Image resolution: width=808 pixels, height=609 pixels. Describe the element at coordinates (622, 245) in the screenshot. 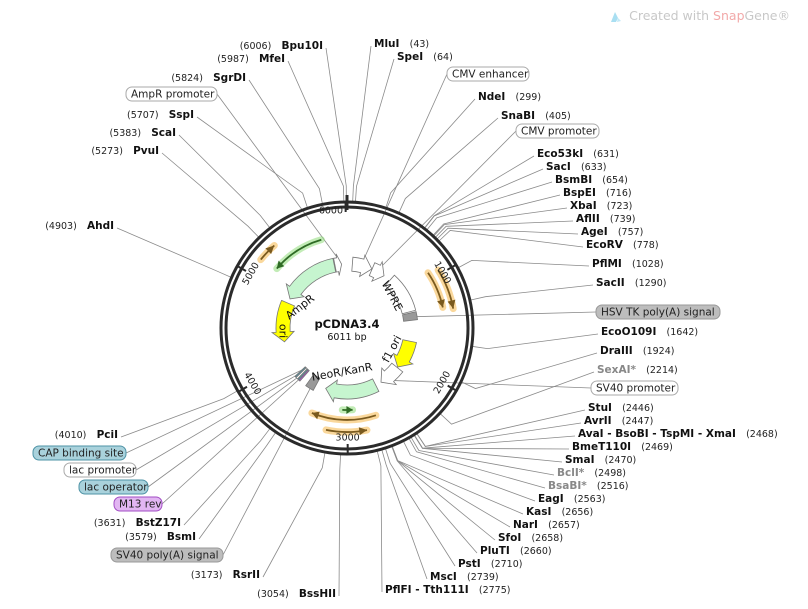

I see `enzyme-site-ecorv: EcoRV (778)` at that location.